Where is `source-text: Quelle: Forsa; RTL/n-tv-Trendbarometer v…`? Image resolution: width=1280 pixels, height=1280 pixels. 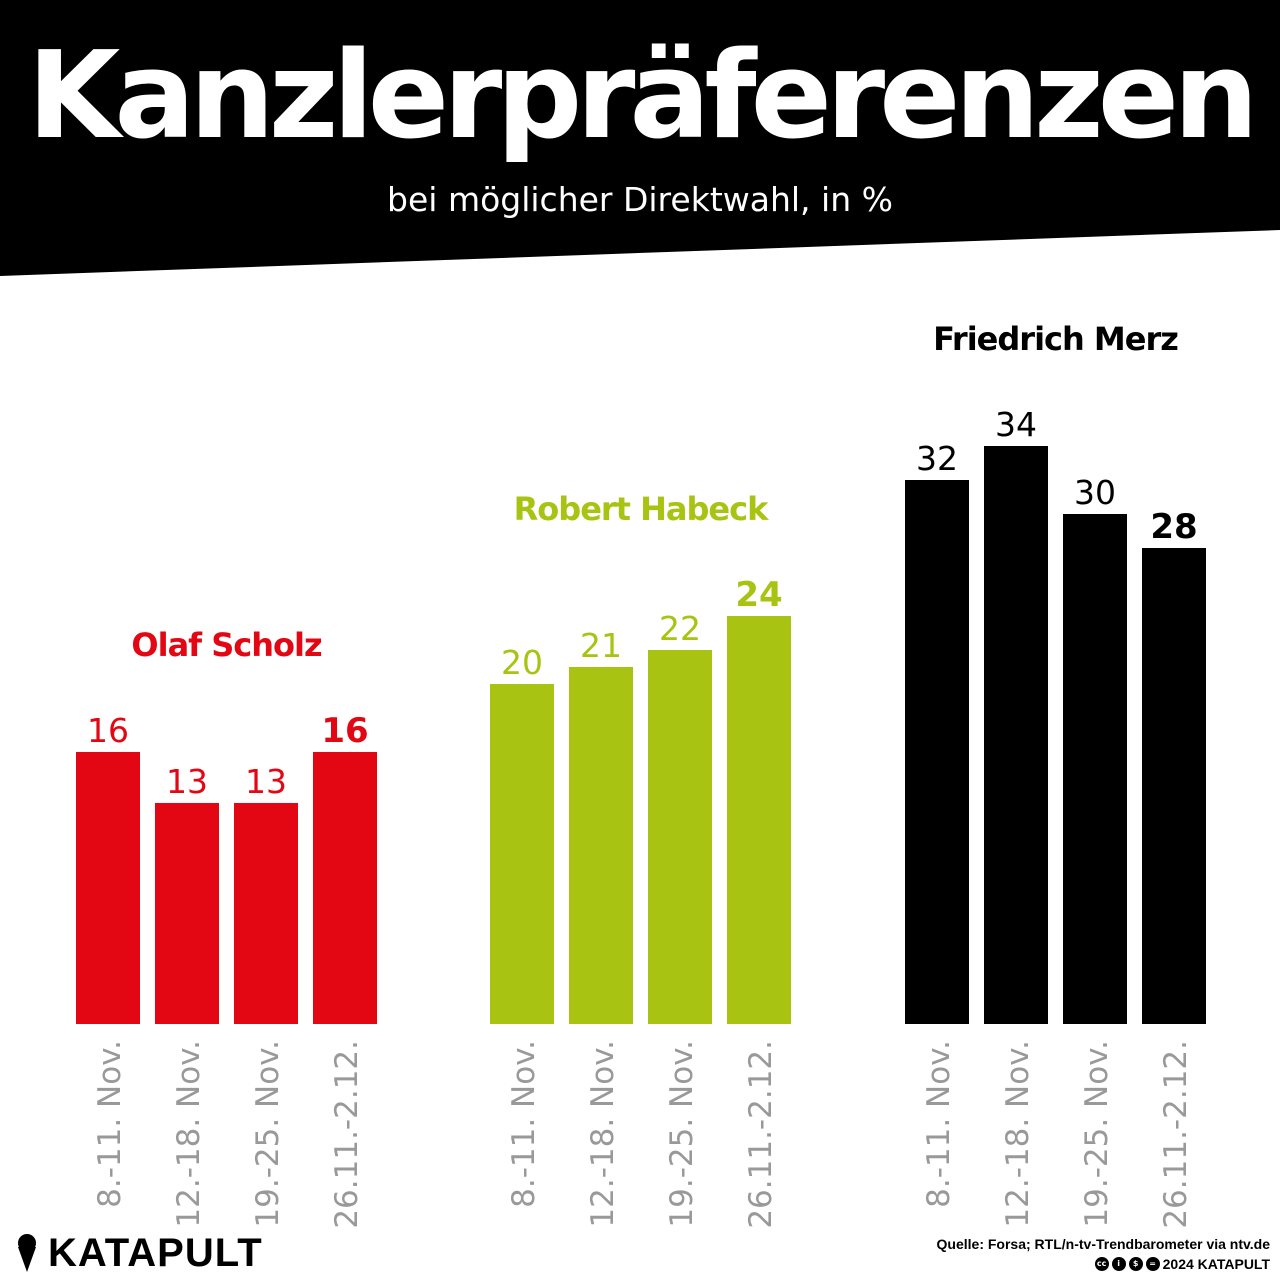 source-text: Quelle: Forsa; RTL/n-tv-Trendbarometer v… is located at coordinates (1103, 1244).